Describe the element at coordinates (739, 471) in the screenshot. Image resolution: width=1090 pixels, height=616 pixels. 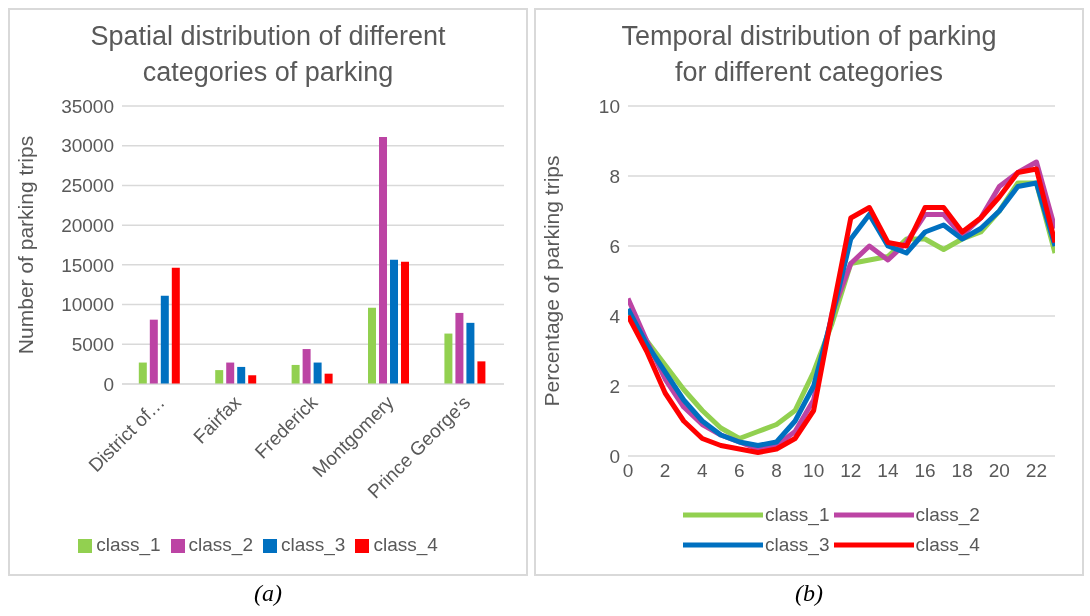
I see `x-tick-label: 6` at that location.